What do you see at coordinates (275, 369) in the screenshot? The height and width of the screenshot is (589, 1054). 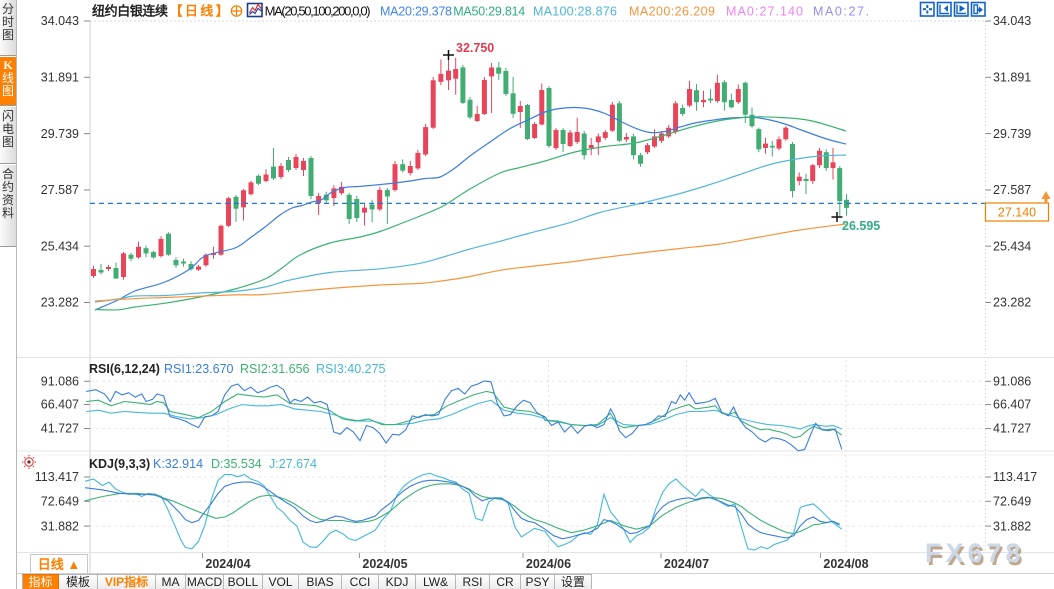 I see `svg-text: RSI2:31.656` at bounding box center [275, 369].